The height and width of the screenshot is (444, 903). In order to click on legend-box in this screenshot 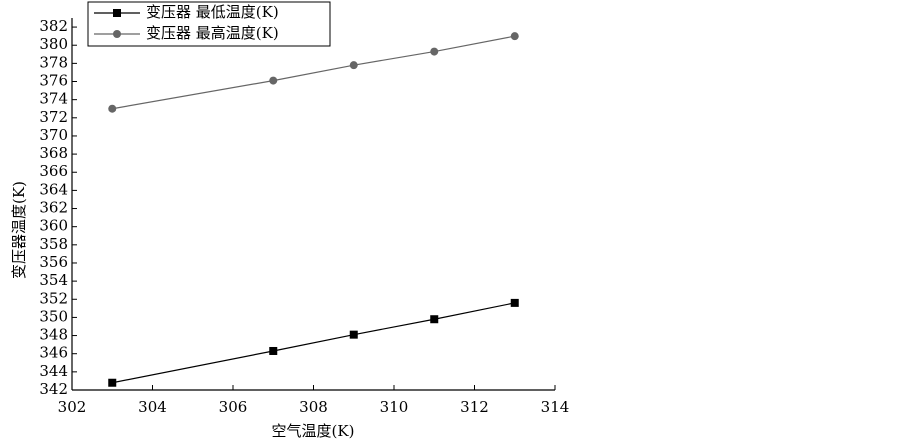, I will do `click(209, 24)`.